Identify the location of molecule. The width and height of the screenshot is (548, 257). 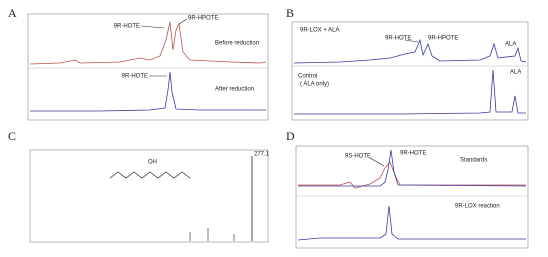
(150, 175).